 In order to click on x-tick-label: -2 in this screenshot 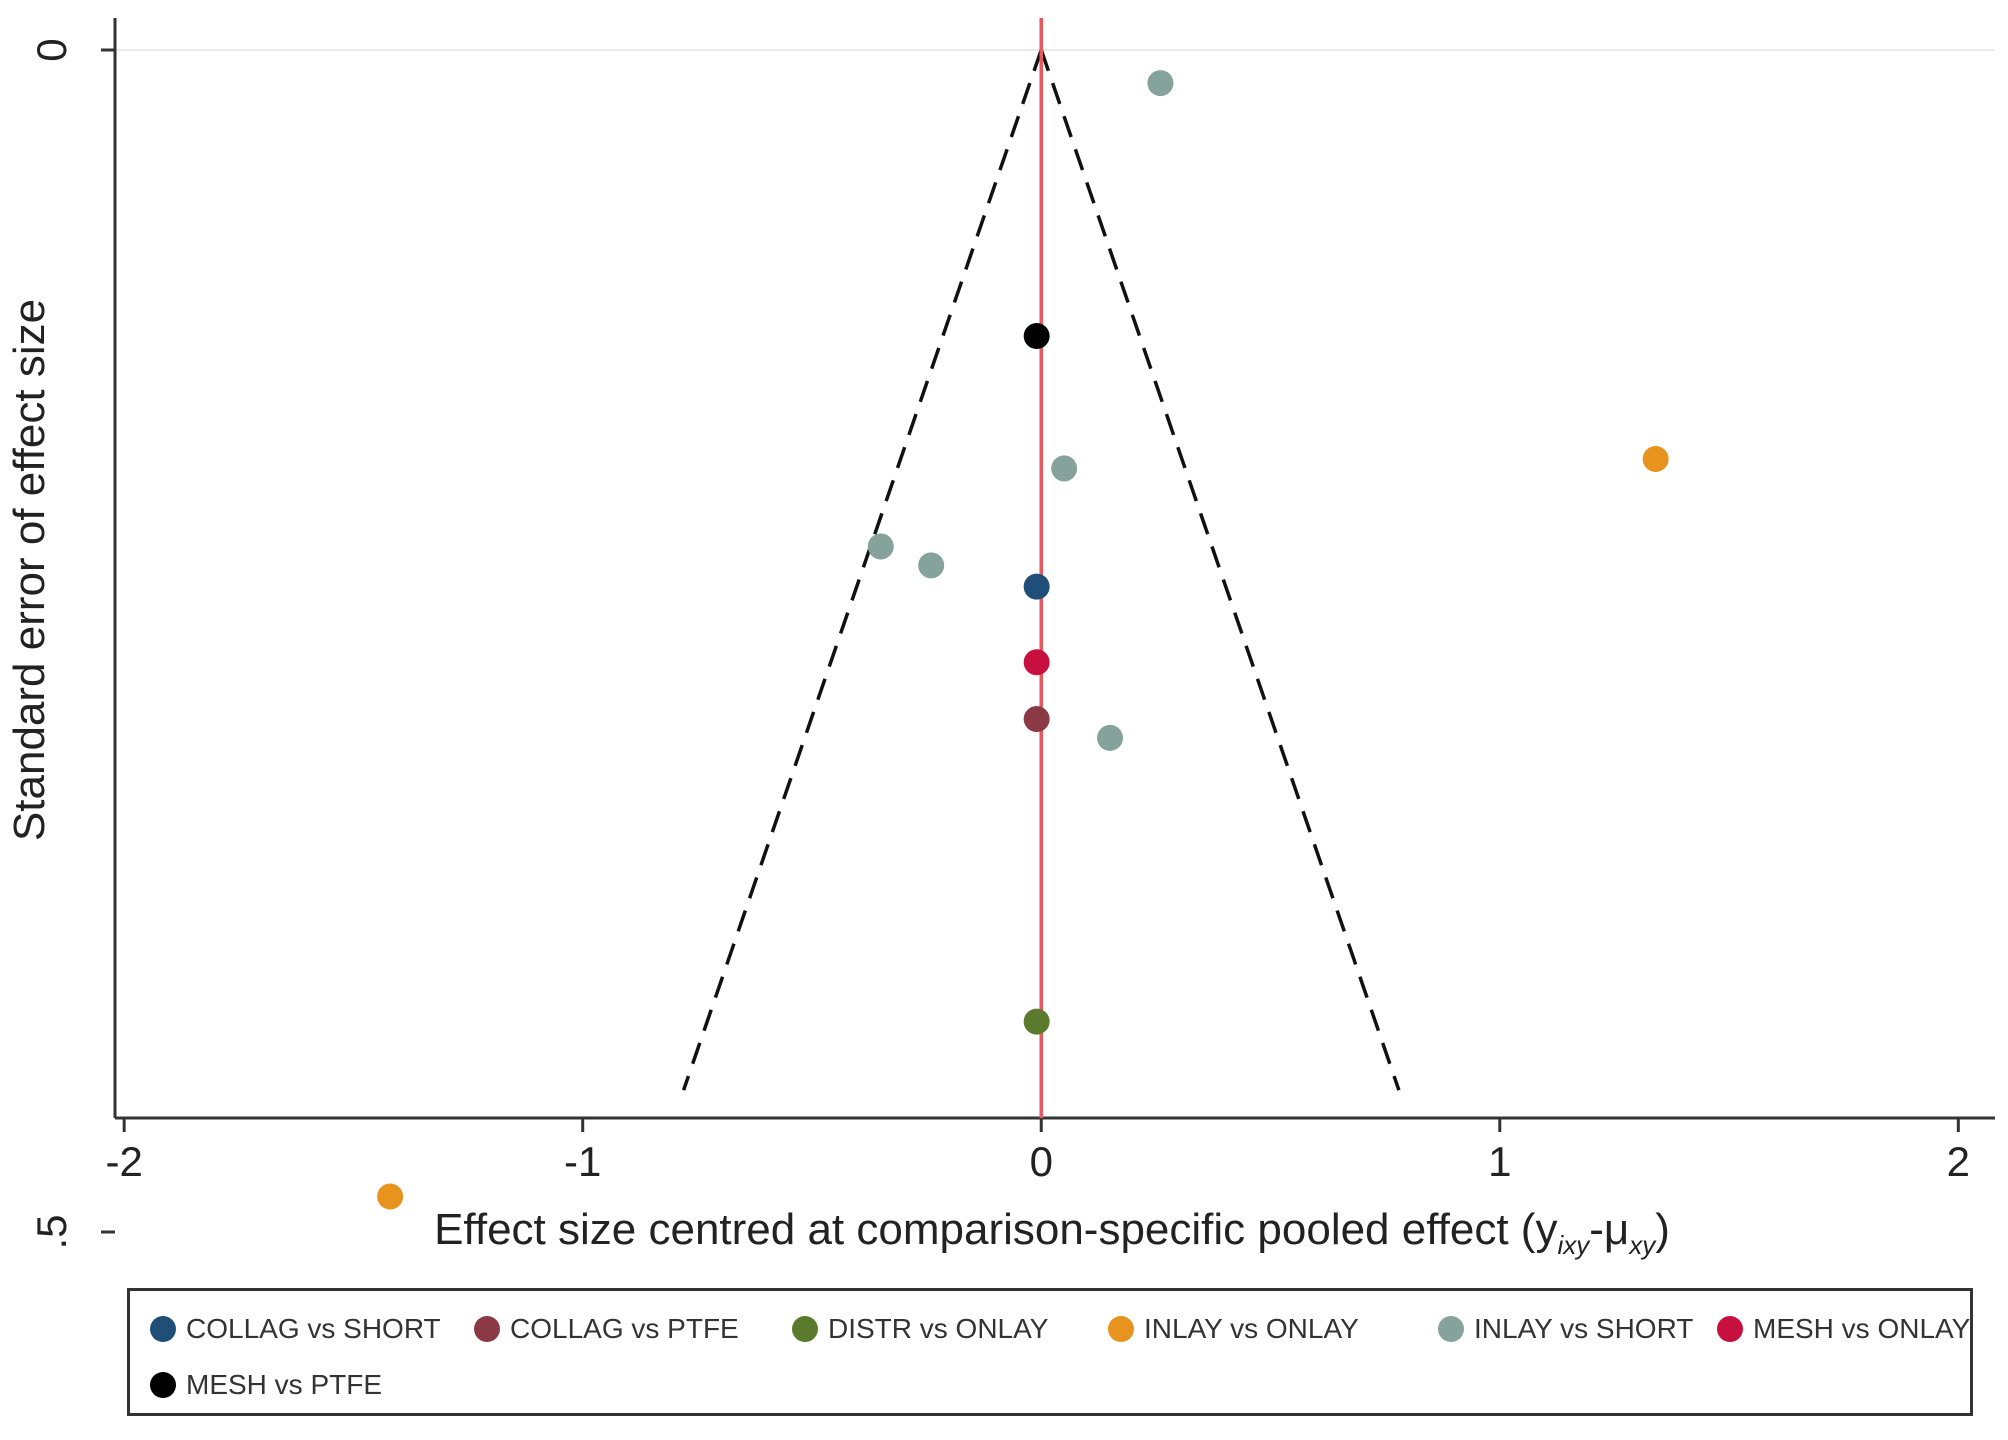, I will do `click(123, 1161)`.